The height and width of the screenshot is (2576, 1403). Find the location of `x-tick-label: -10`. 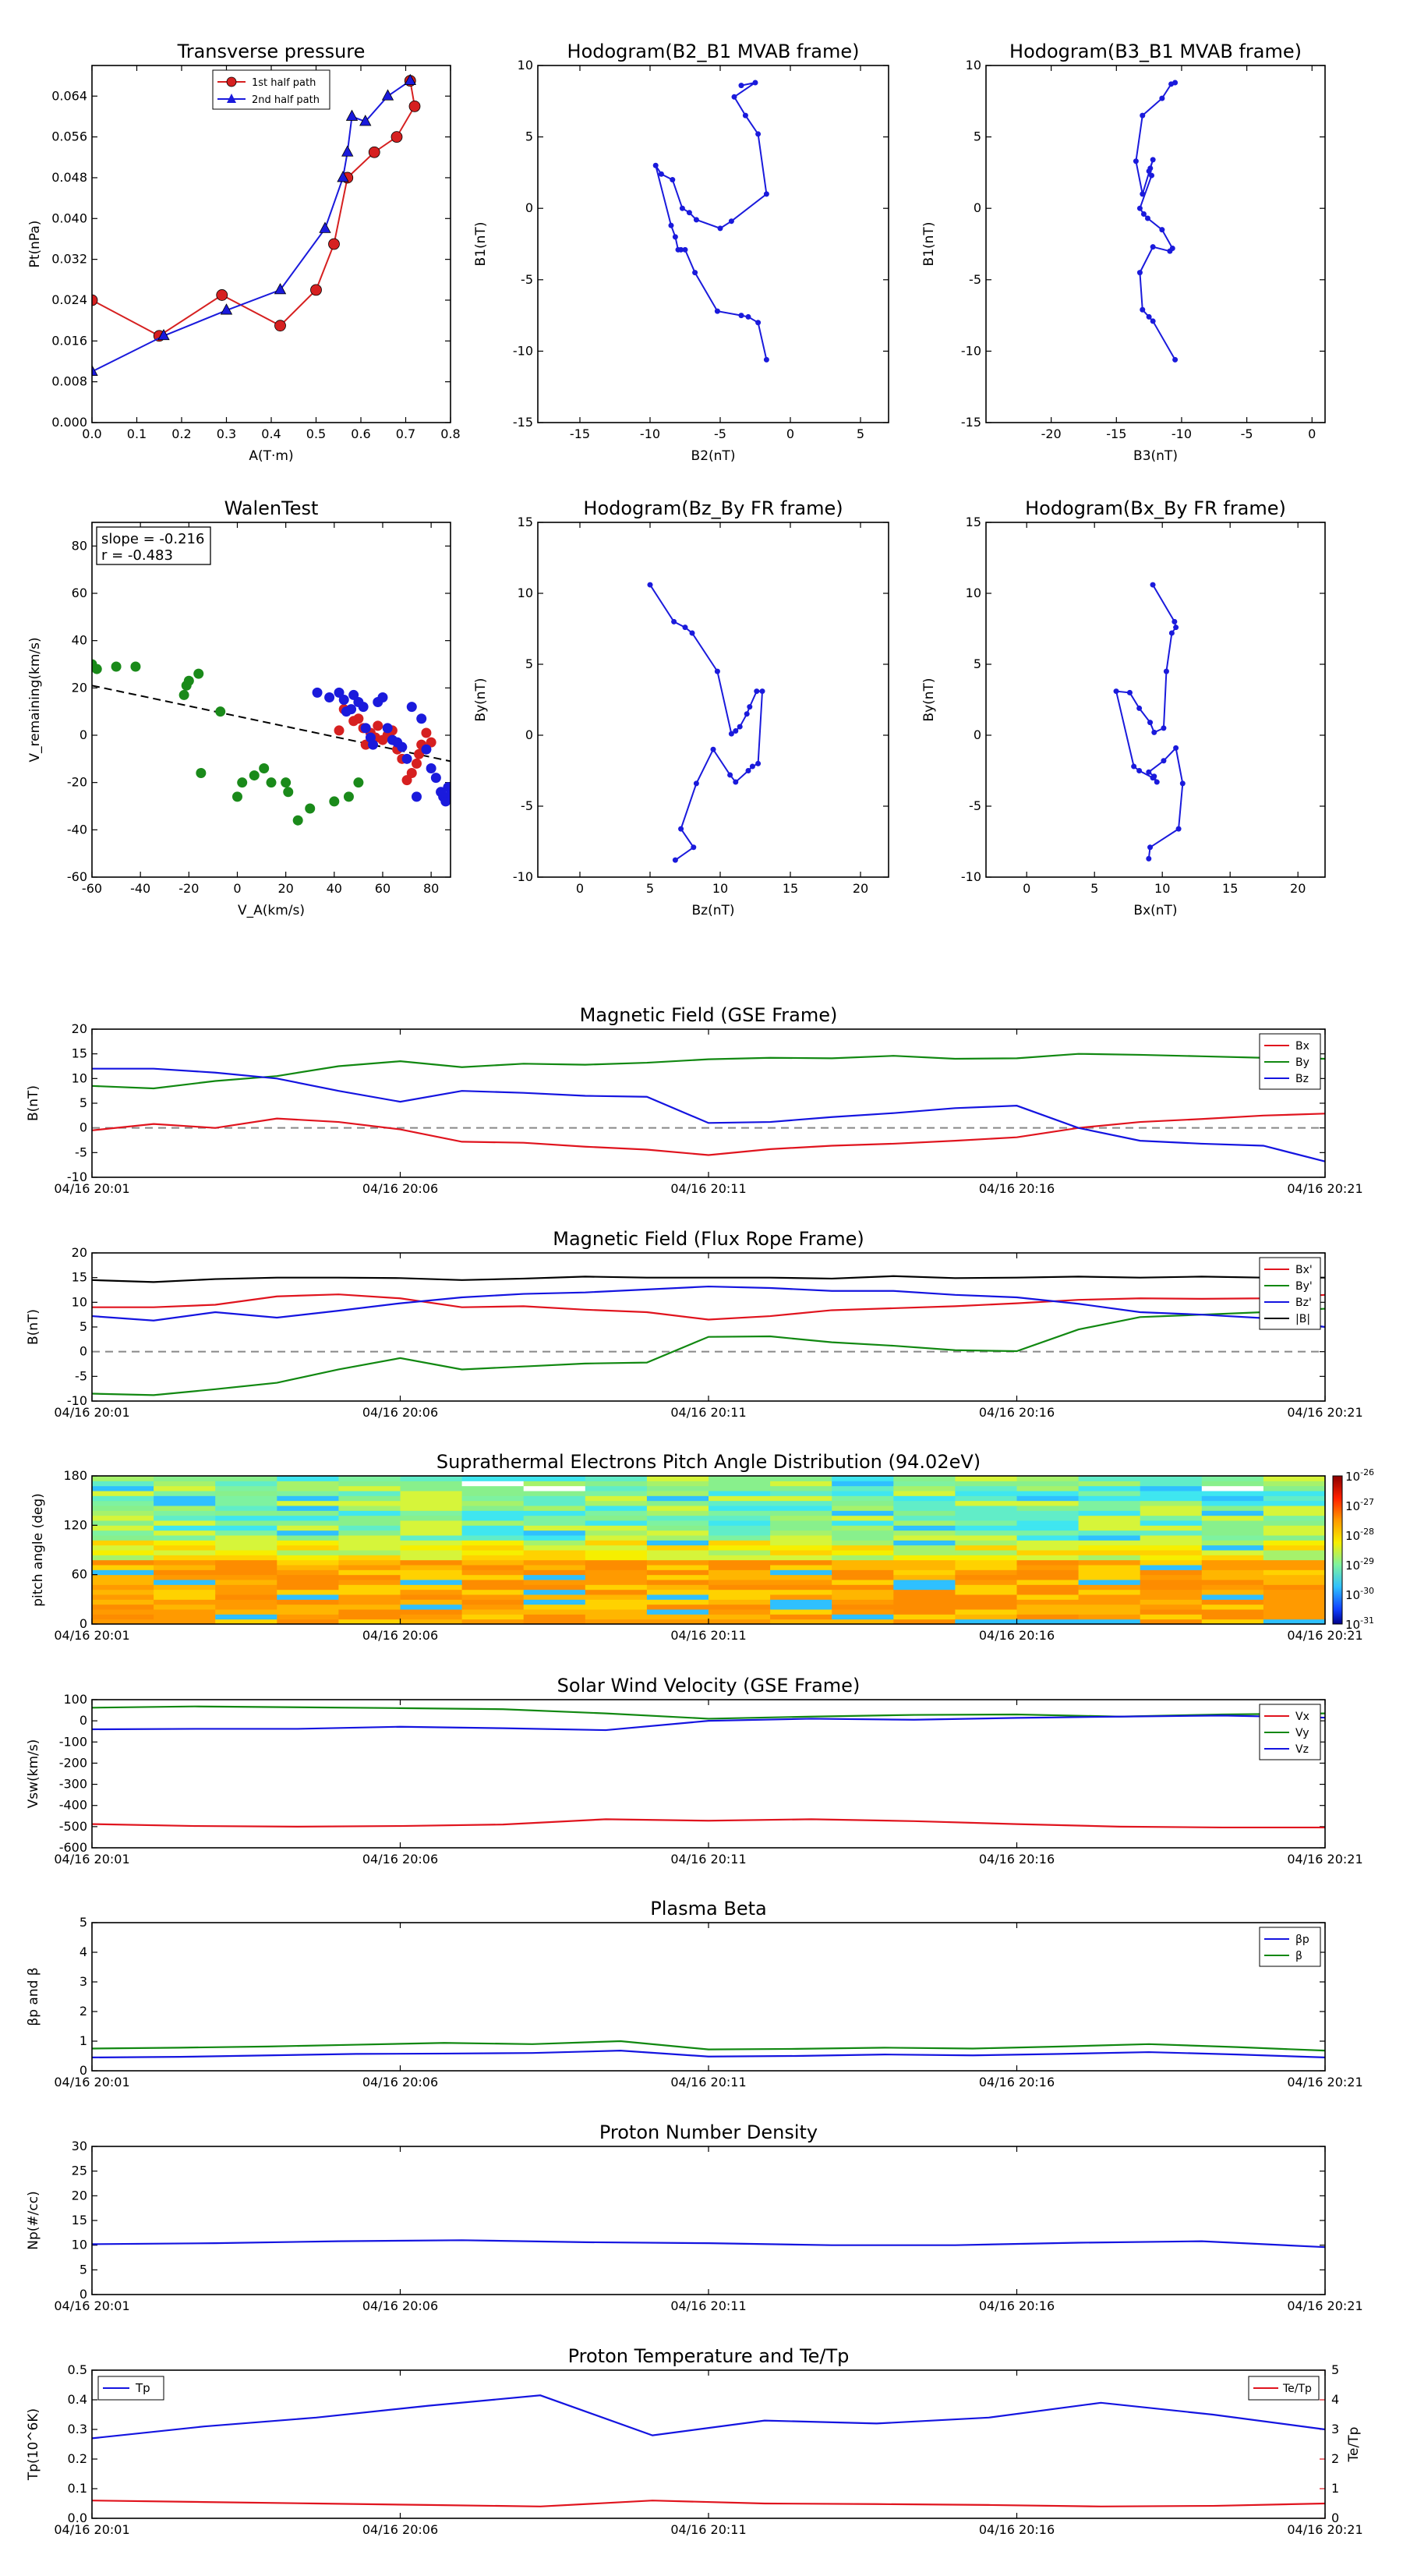

x-tick-label: -10 is located at coordinates (650, 433).